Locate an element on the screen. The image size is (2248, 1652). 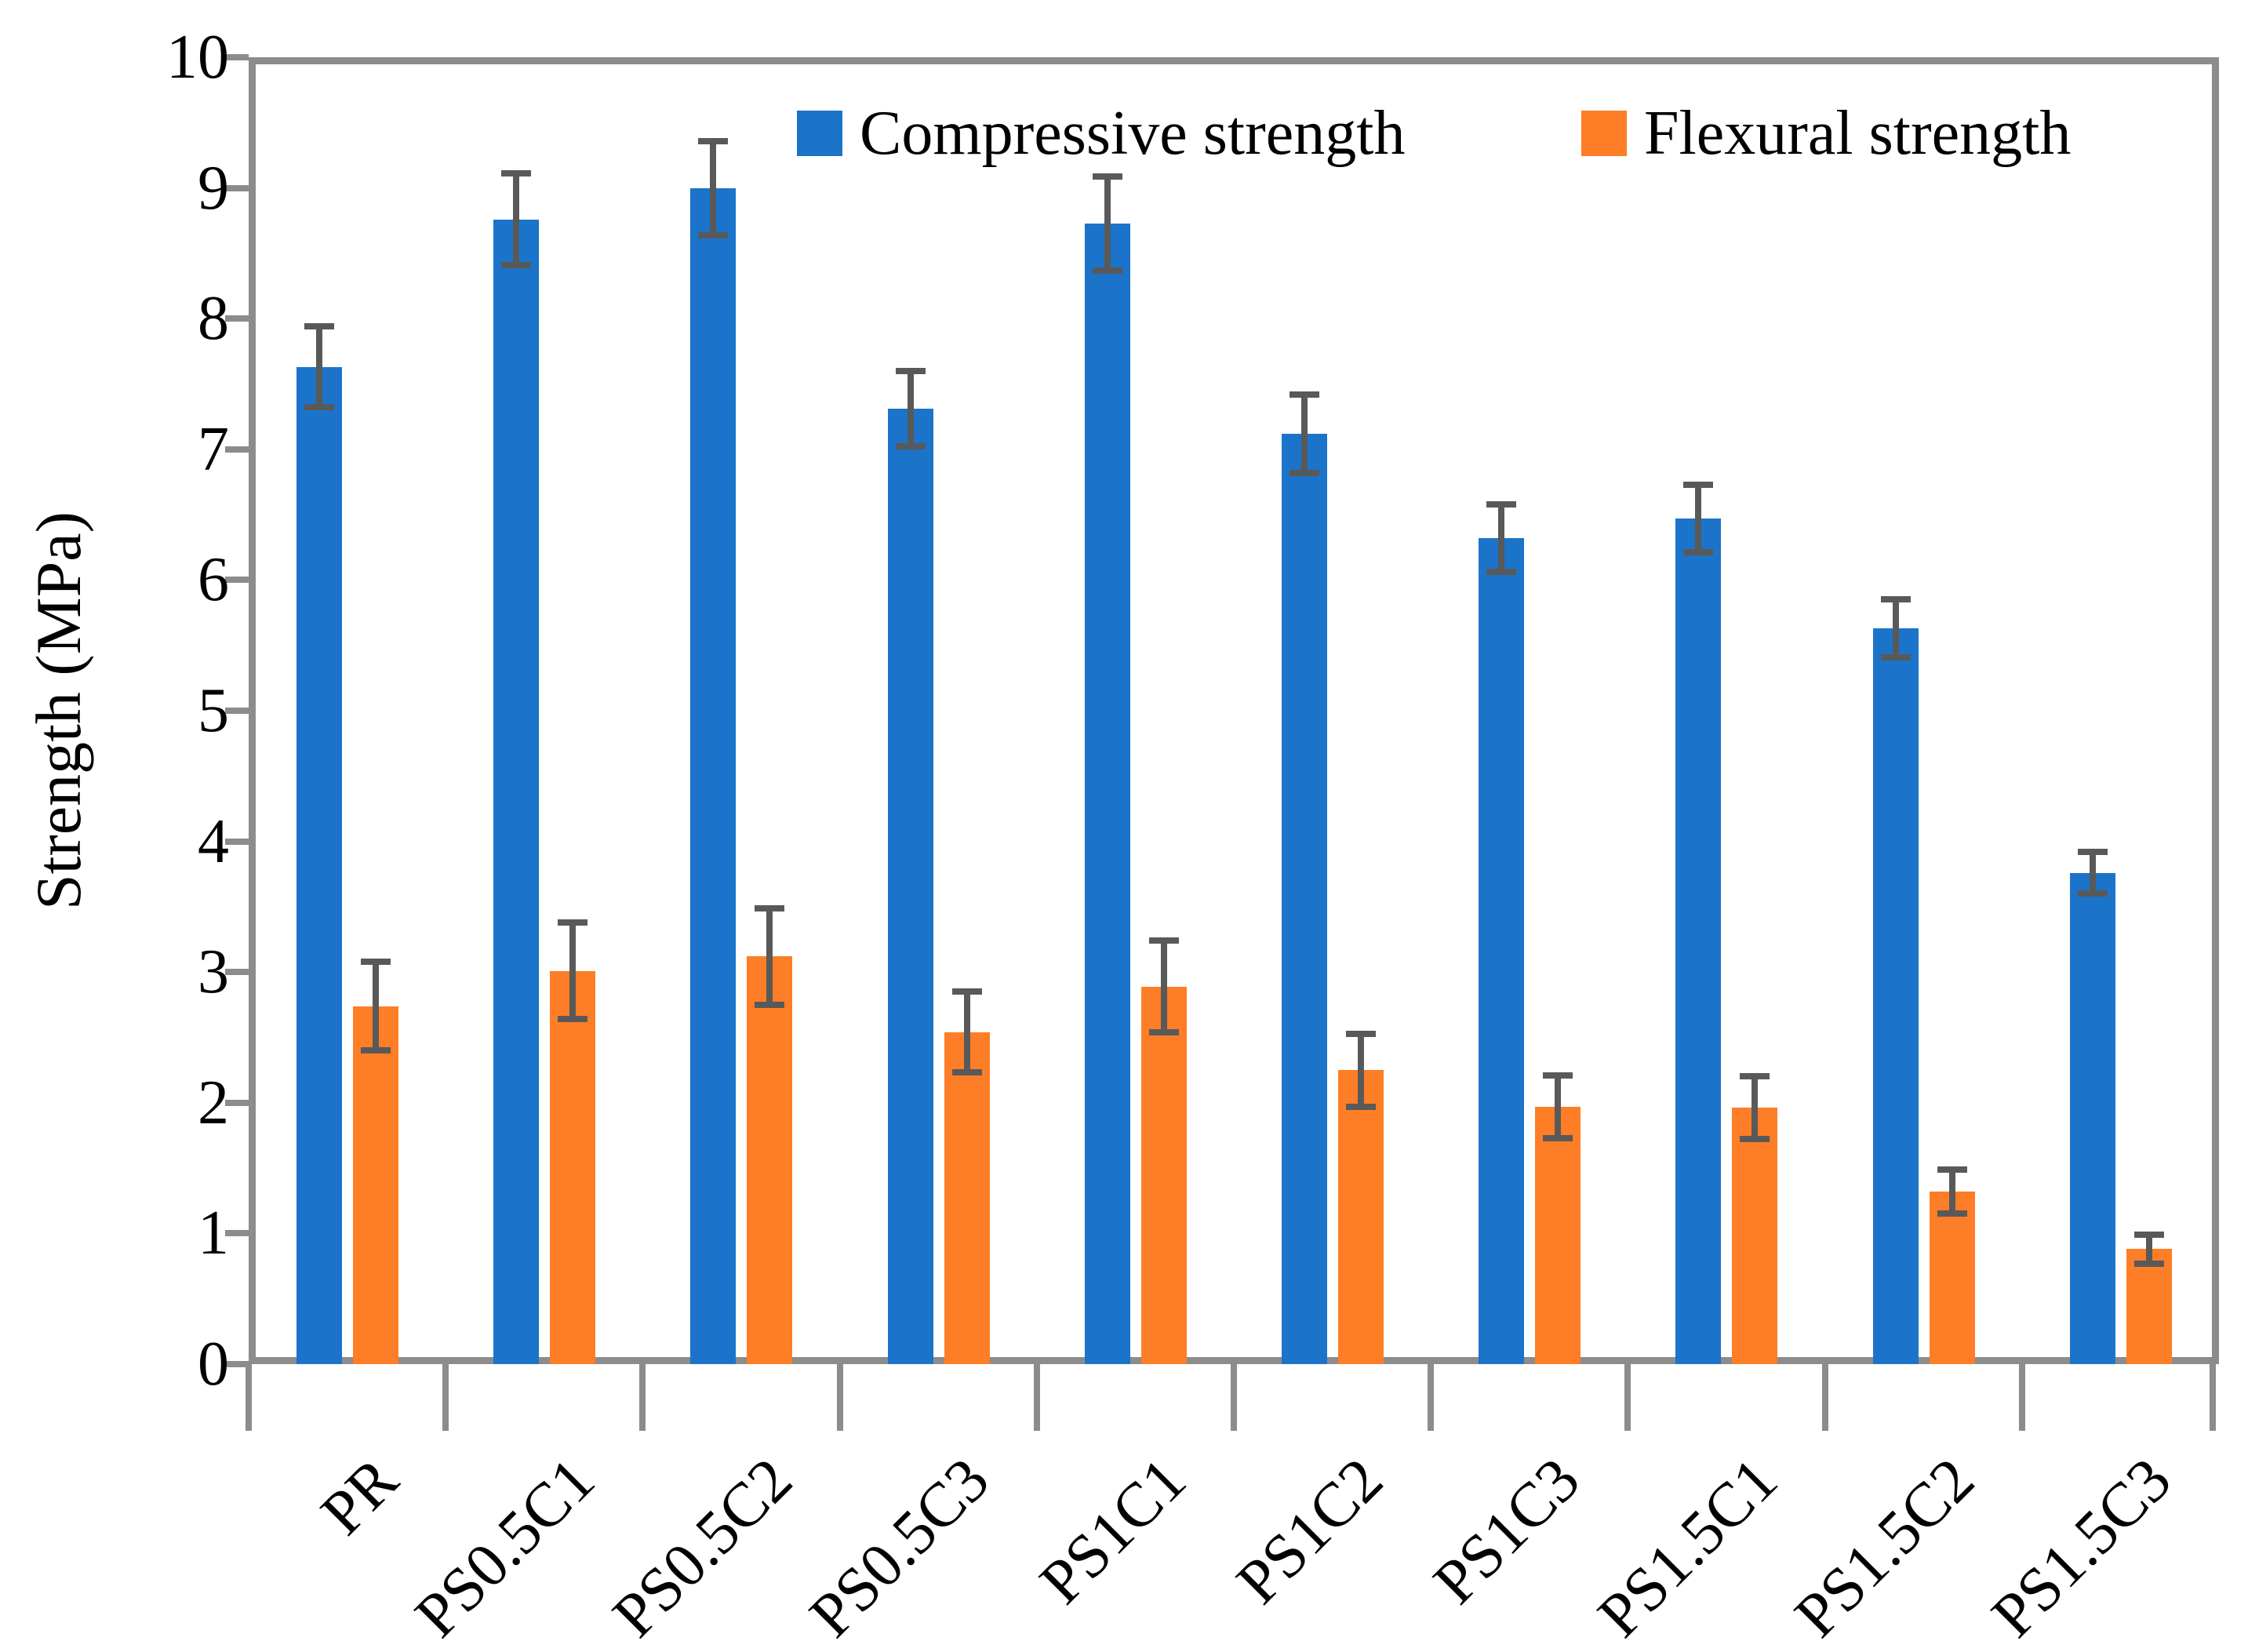
y-tick-label: 7 is located at coordinates (213, 449).